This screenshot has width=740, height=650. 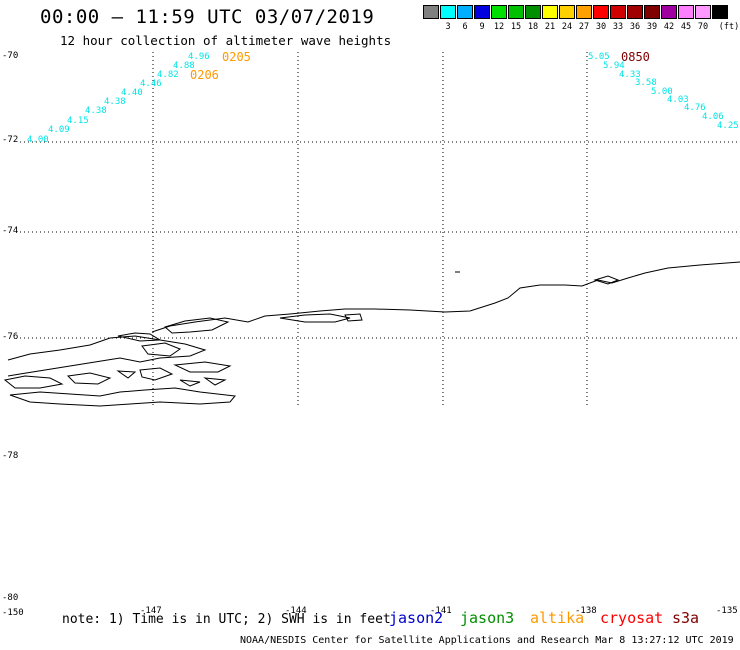 What do you see at coordinates (632, 618) in the screenshot?
I see `legend-cryosat: cryosat` at bounding box center [632, 618].